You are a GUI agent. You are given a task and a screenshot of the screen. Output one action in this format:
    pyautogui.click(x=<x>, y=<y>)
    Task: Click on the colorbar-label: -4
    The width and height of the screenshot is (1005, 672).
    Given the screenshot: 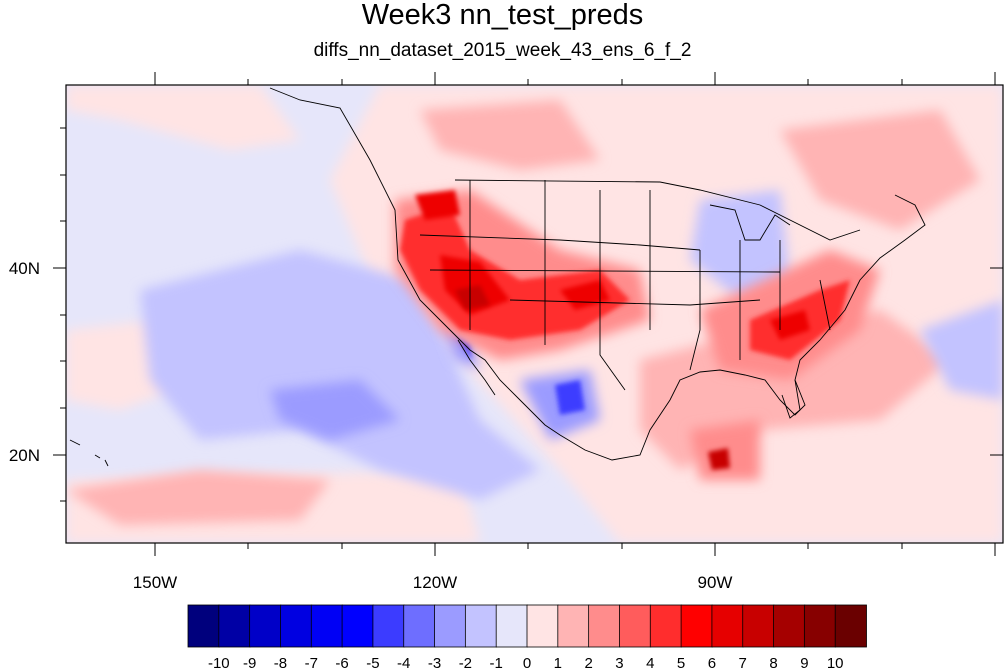 What is the action you would take?
    pyautogui.click(x=403, y=663)
    